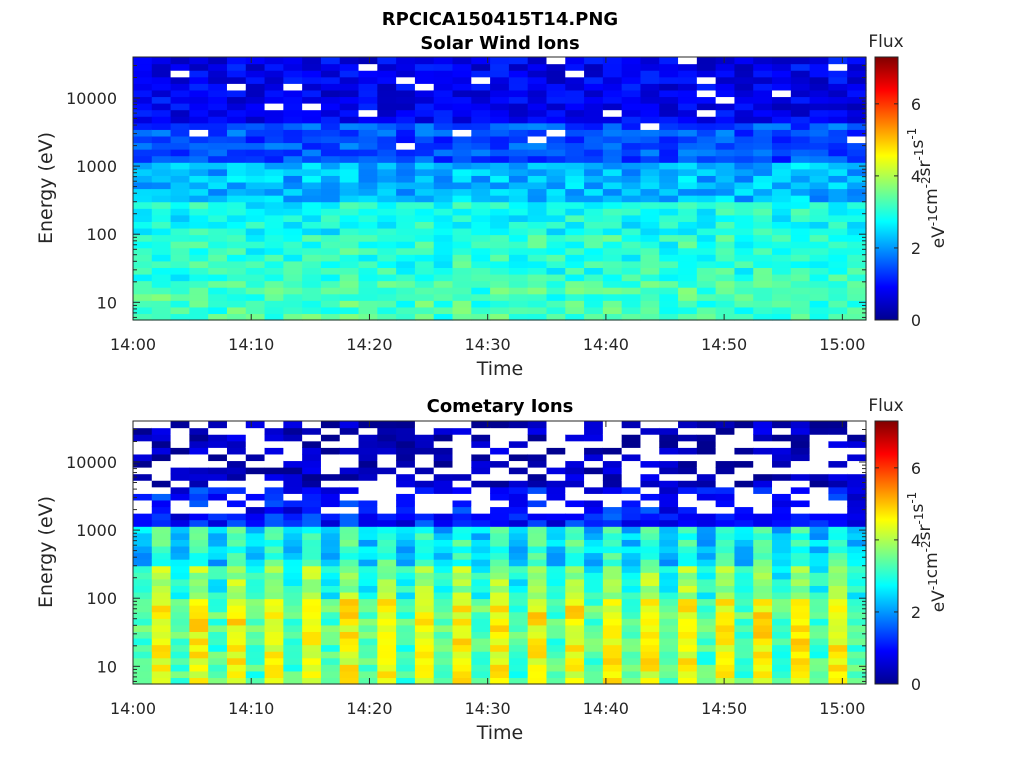 The image size is (1024, 768). What do you see at coordinates (96, 530) in the screenshot?
I see `y-tick-label: 1000` at bounding box center [96, 530].